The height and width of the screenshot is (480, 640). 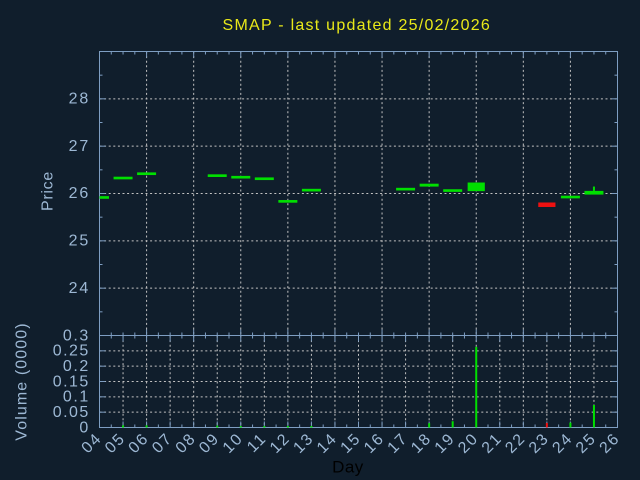 What do you see at coordinates (80, 98) in the screenshot?
I see `svg-text: 28` at bounding box center [80, 98].